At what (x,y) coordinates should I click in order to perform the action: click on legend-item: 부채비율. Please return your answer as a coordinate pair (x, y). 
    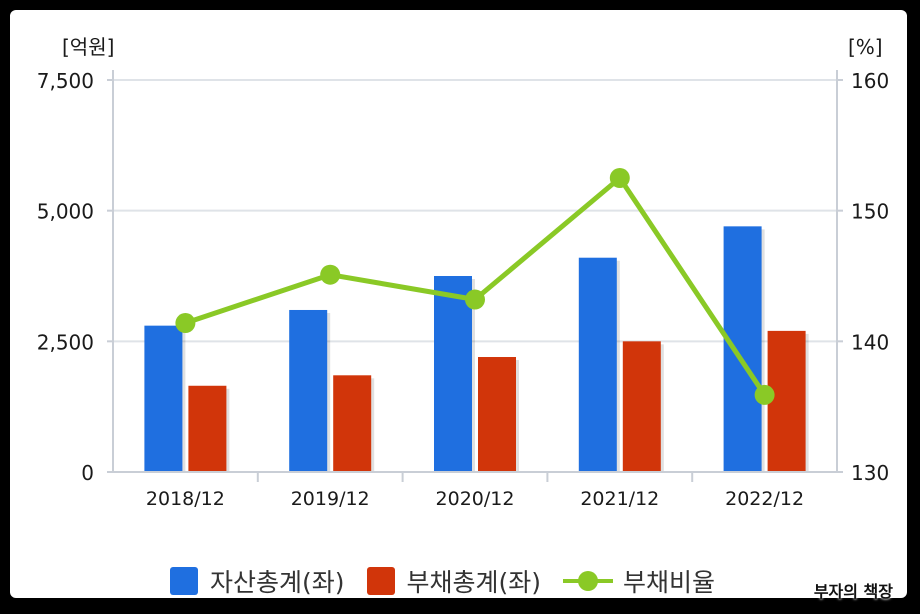
    Looking at the image, I should click on (639, 581).